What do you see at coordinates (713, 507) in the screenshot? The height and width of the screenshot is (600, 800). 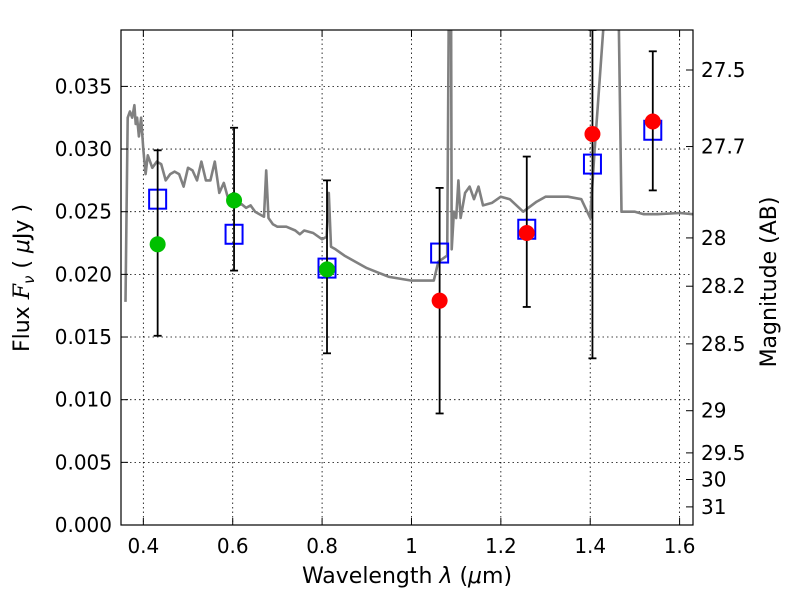 I see `y2-tick-label: 31` at bounding box center [713, 507].